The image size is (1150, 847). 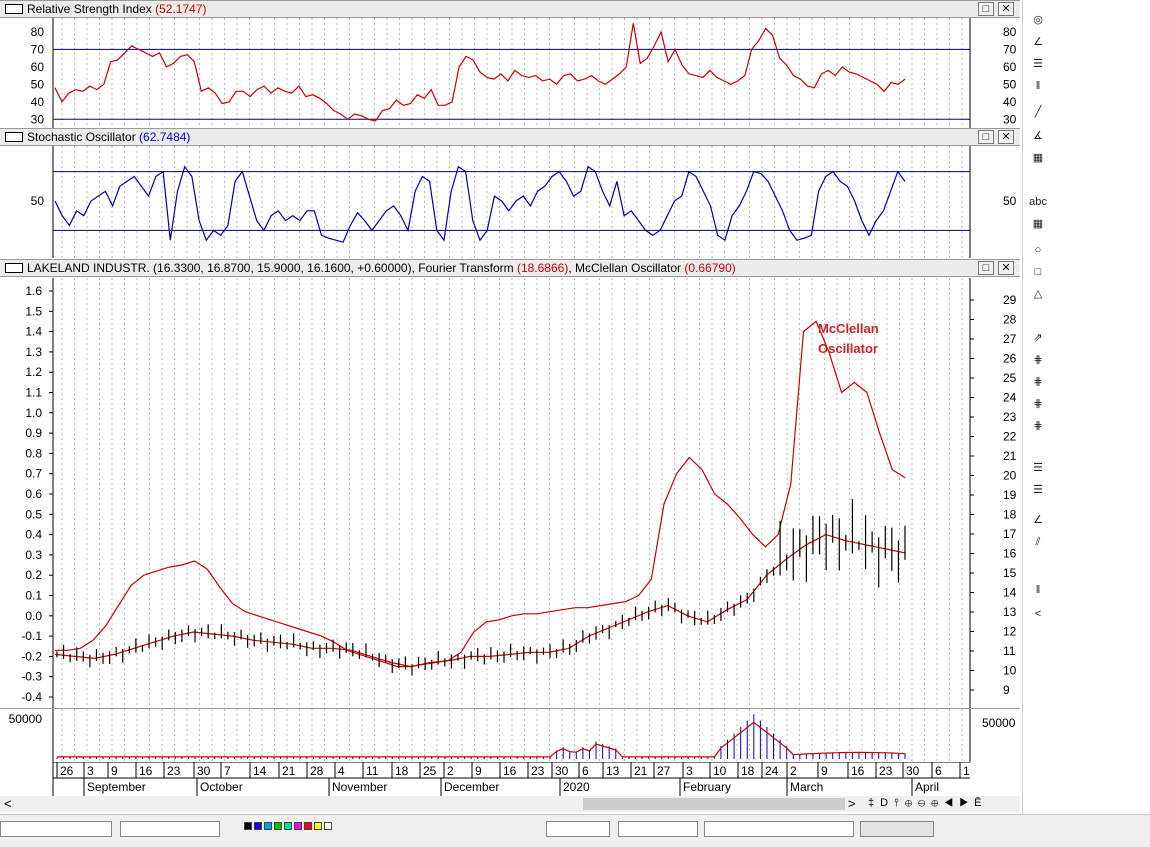 I want to click on main-restore-button: □, so click(x=986, y=268).